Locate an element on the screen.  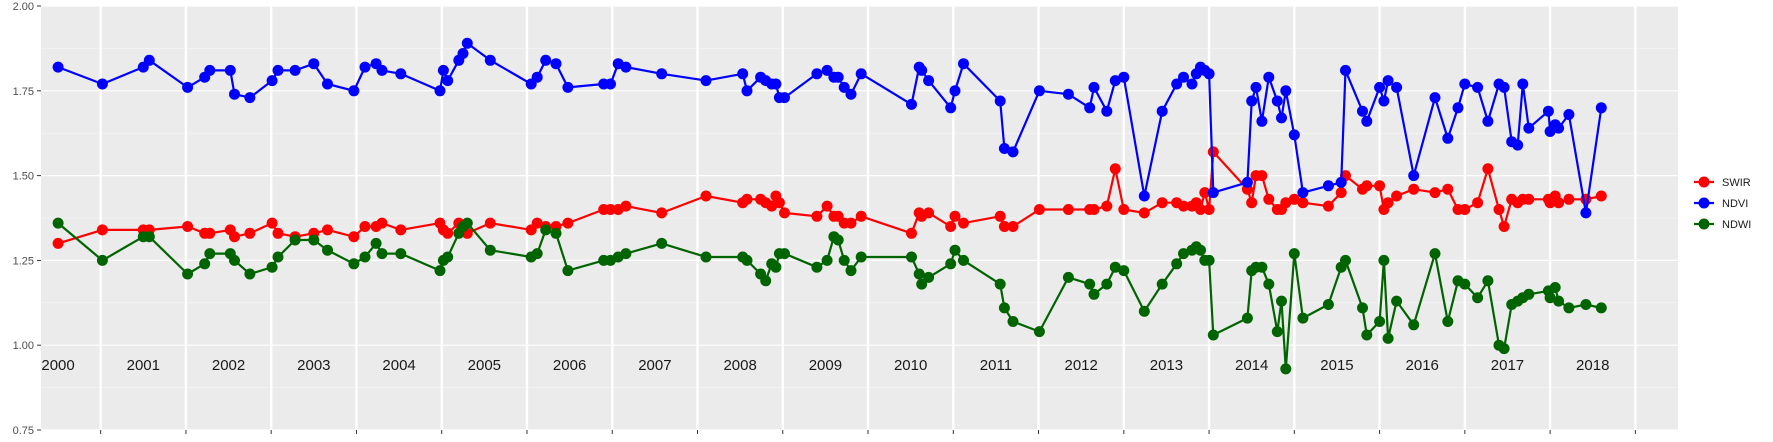
legend-key-point is located at coordinates (1704, 182).